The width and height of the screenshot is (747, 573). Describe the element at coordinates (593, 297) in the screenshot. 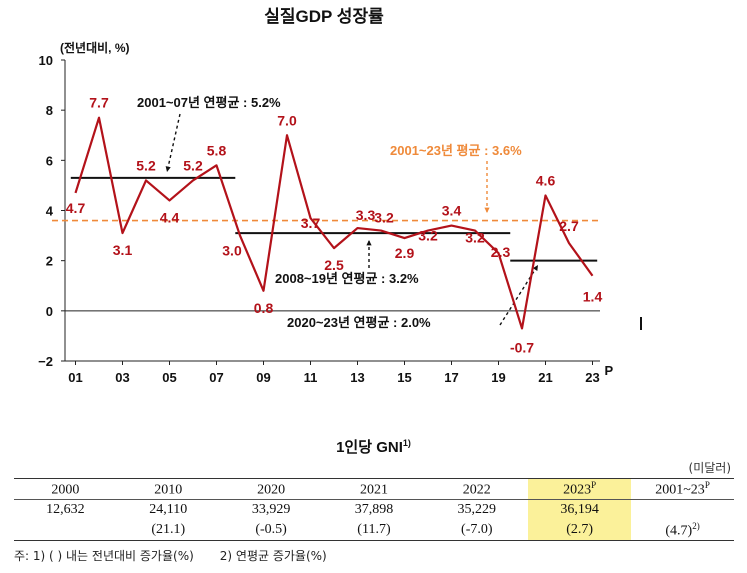

I see `data-label: 1.4` at that location.